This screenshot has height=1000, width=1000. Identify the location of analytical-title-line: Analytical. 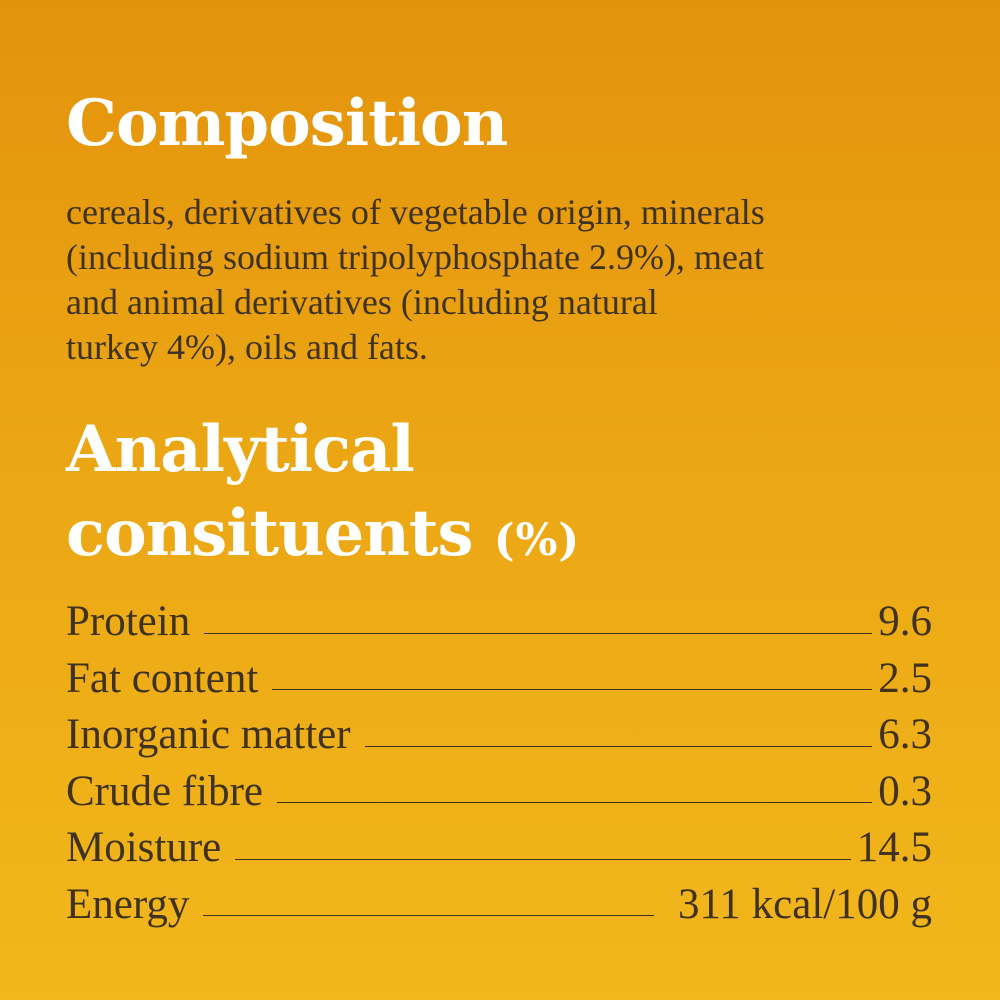
(240, 449).